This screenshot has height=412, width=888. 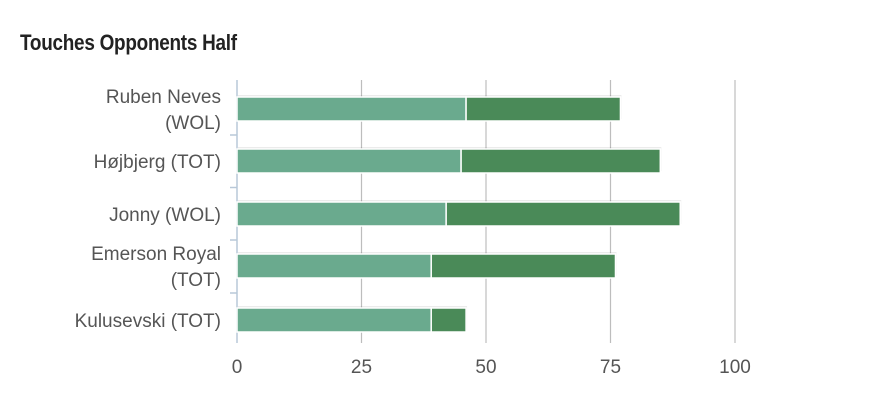 What do you see at coordinates (334, 320) in the screenshot?
I see `bar-series1-row5` at bounding box center [334, 320].